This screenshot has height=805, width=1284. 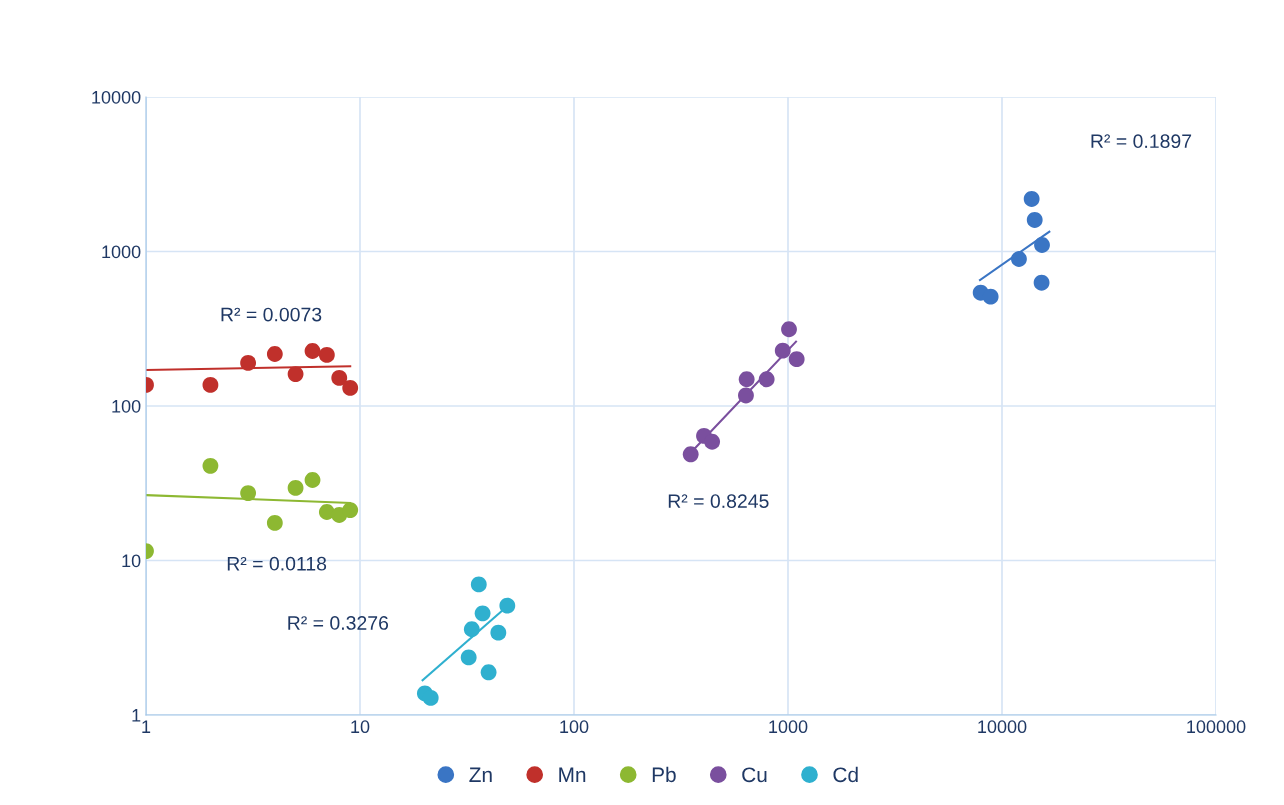 I want to click on y-tick-label: 1, so click(x=136, y=715).